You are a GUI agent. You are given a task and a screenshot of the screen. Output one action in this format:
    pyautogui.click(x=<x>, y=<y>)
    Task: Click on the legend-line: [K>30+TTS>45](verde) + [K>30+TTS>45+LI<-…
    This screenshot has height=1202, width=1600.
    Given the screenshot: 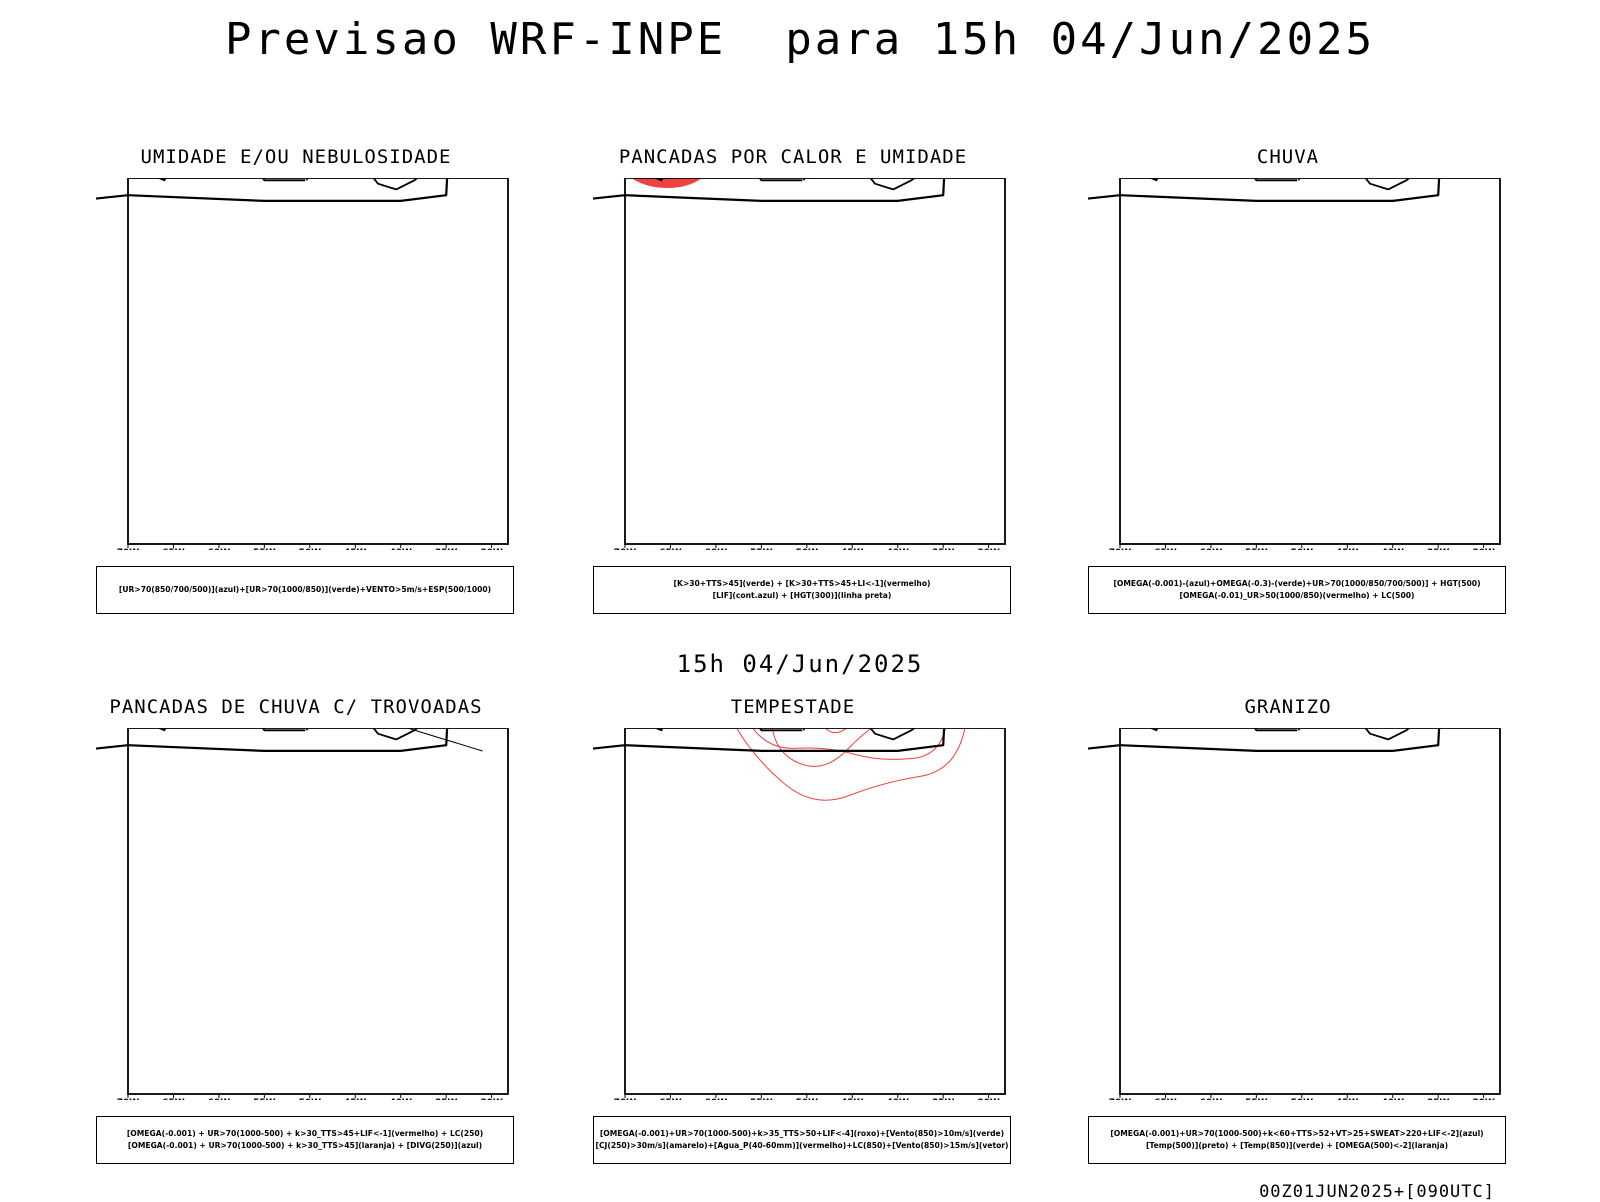 What is the action you would take?
    pyautogui.click(x=802, y=583)
    